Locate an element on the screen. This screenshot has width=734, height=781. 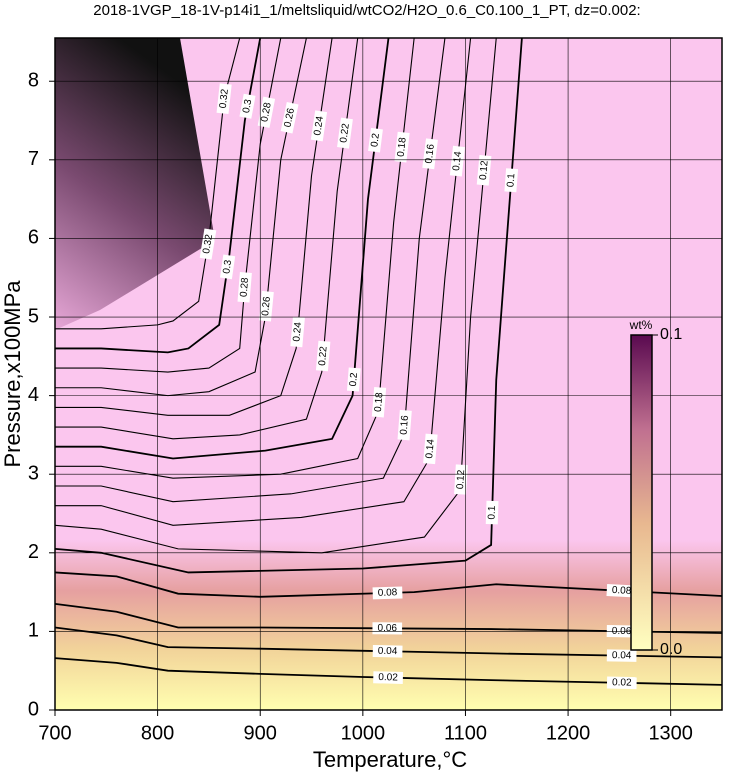
contour-label: 0.32 is located at coordinates (224, 98).